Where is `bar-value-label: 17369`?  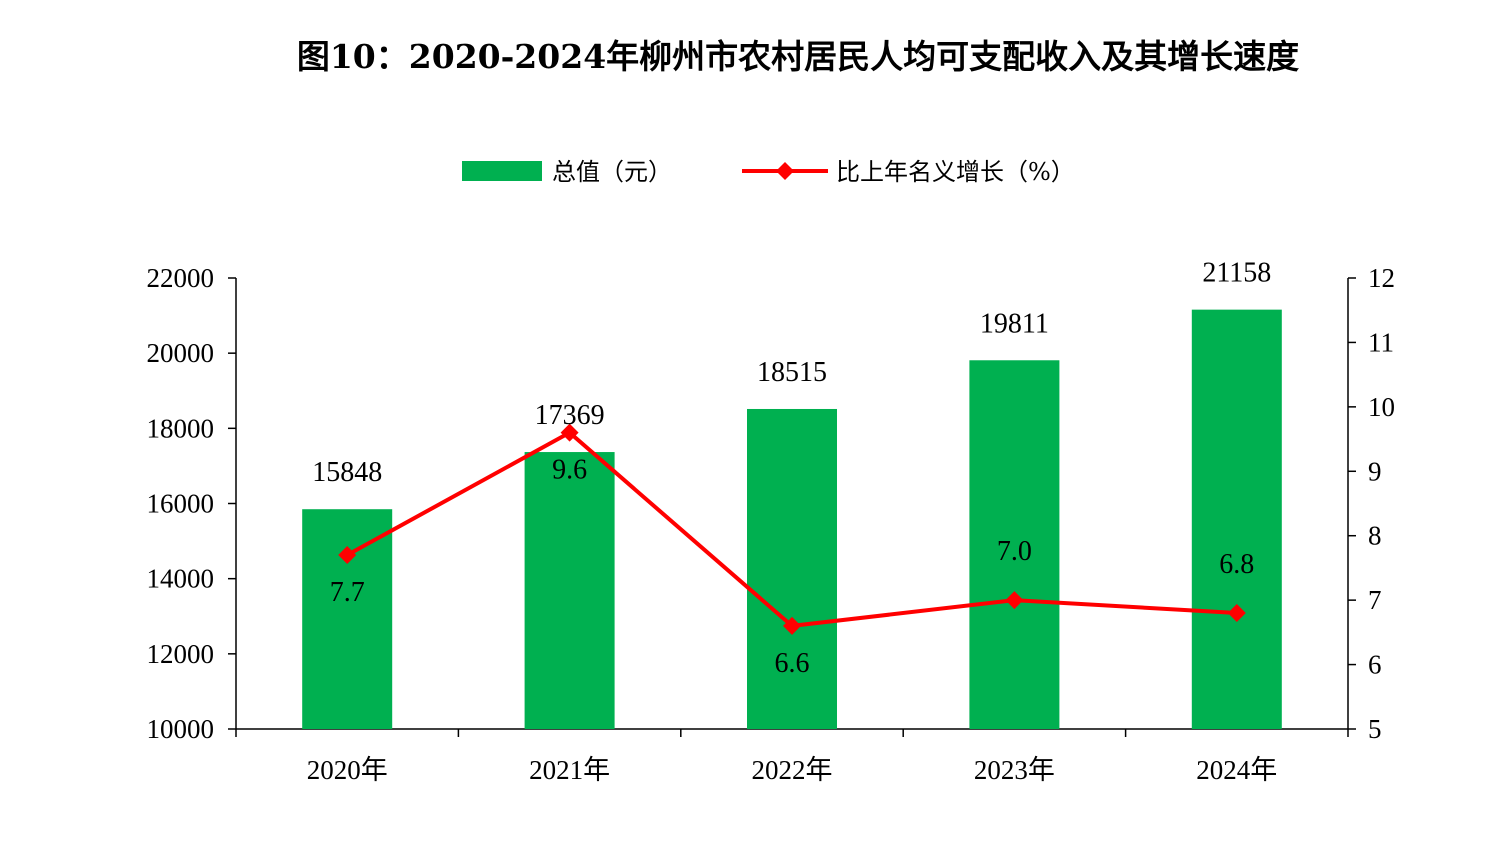 bar-value-label: 17369 is located at coordinates (570, 415).